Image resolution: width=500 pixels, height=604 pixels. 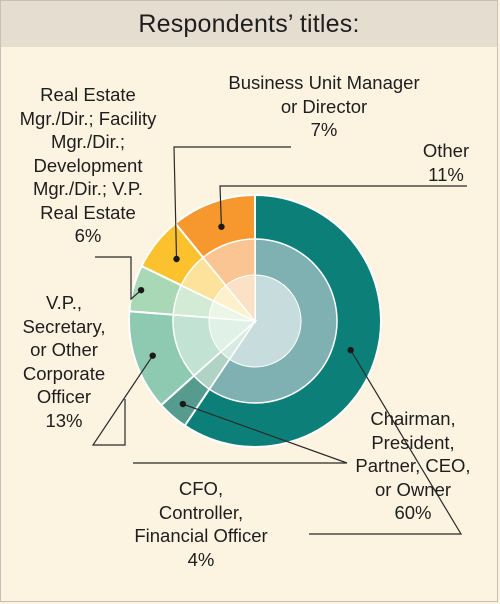 I want to click on leader-line-bu, so click(x=232, y=203).